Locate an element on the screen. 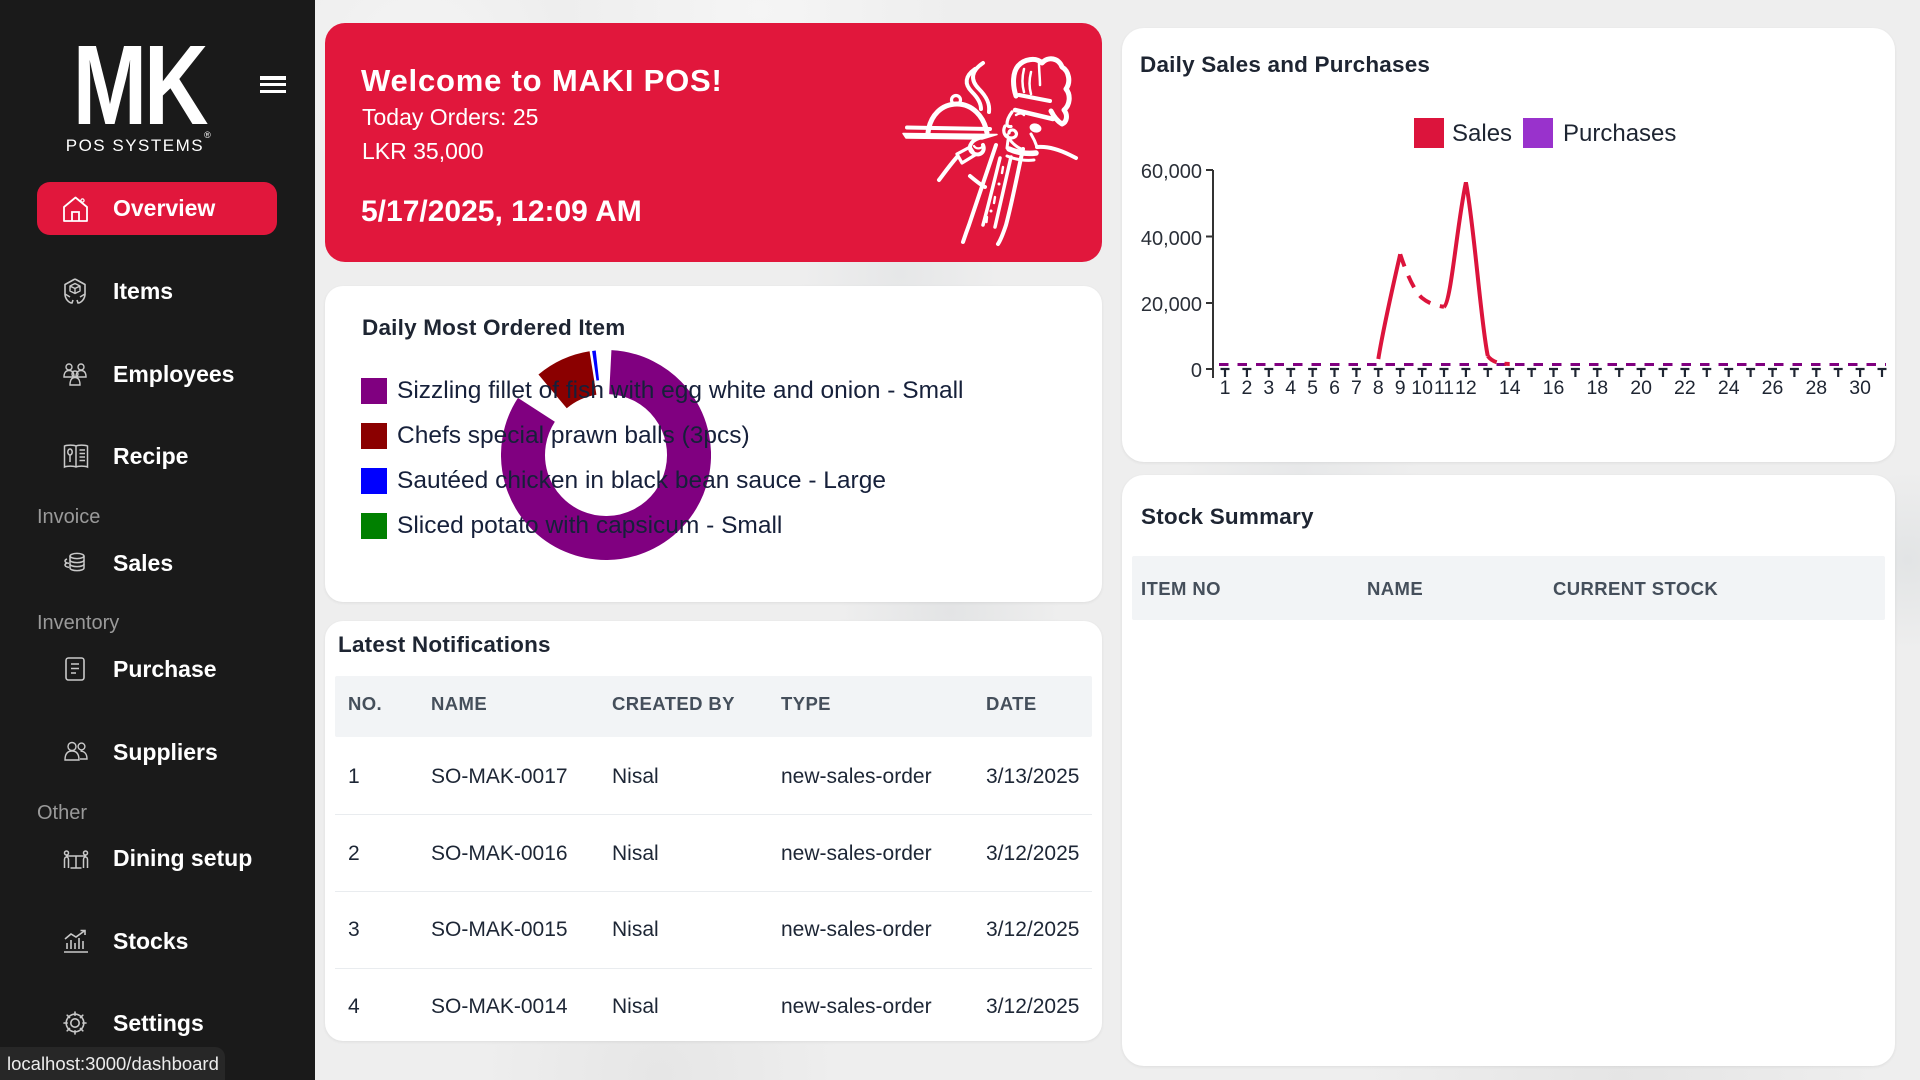 The height and width of the screenshot is (1080, 1920). svg-text: 22 is located at coordinates (1685, 388).